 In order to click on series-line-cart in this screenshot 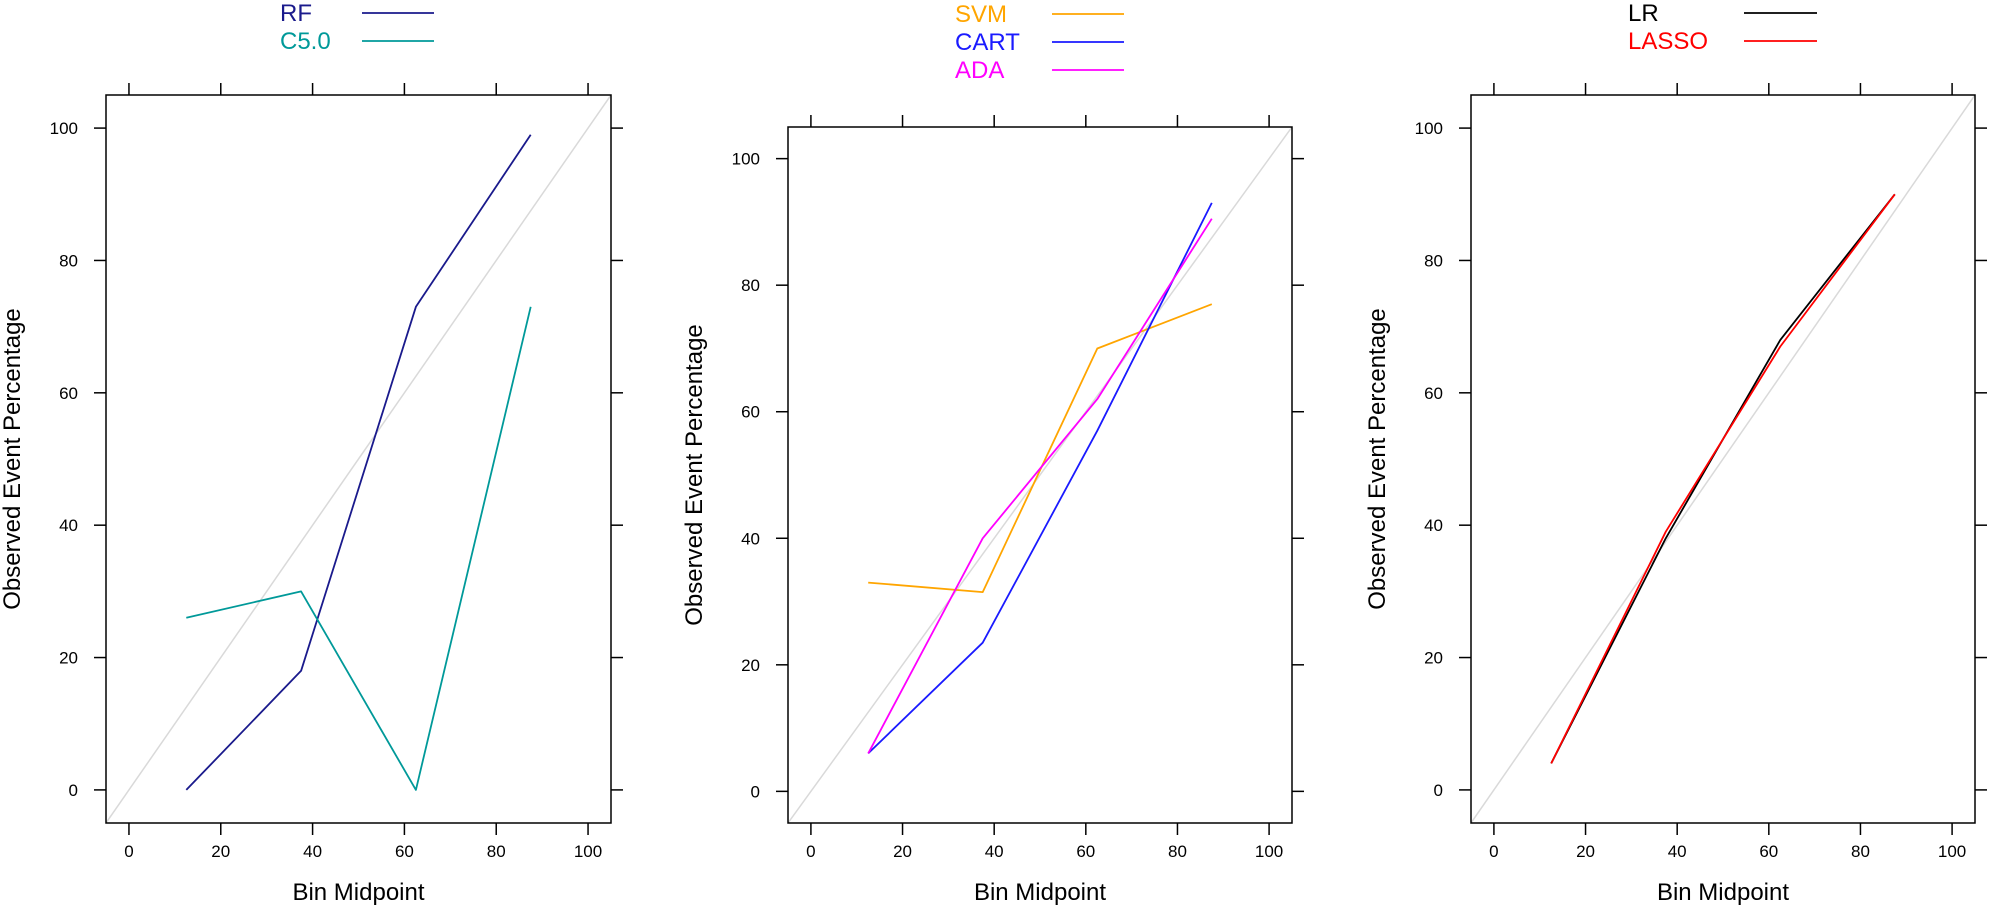, I will do `click(1040, 478)`.